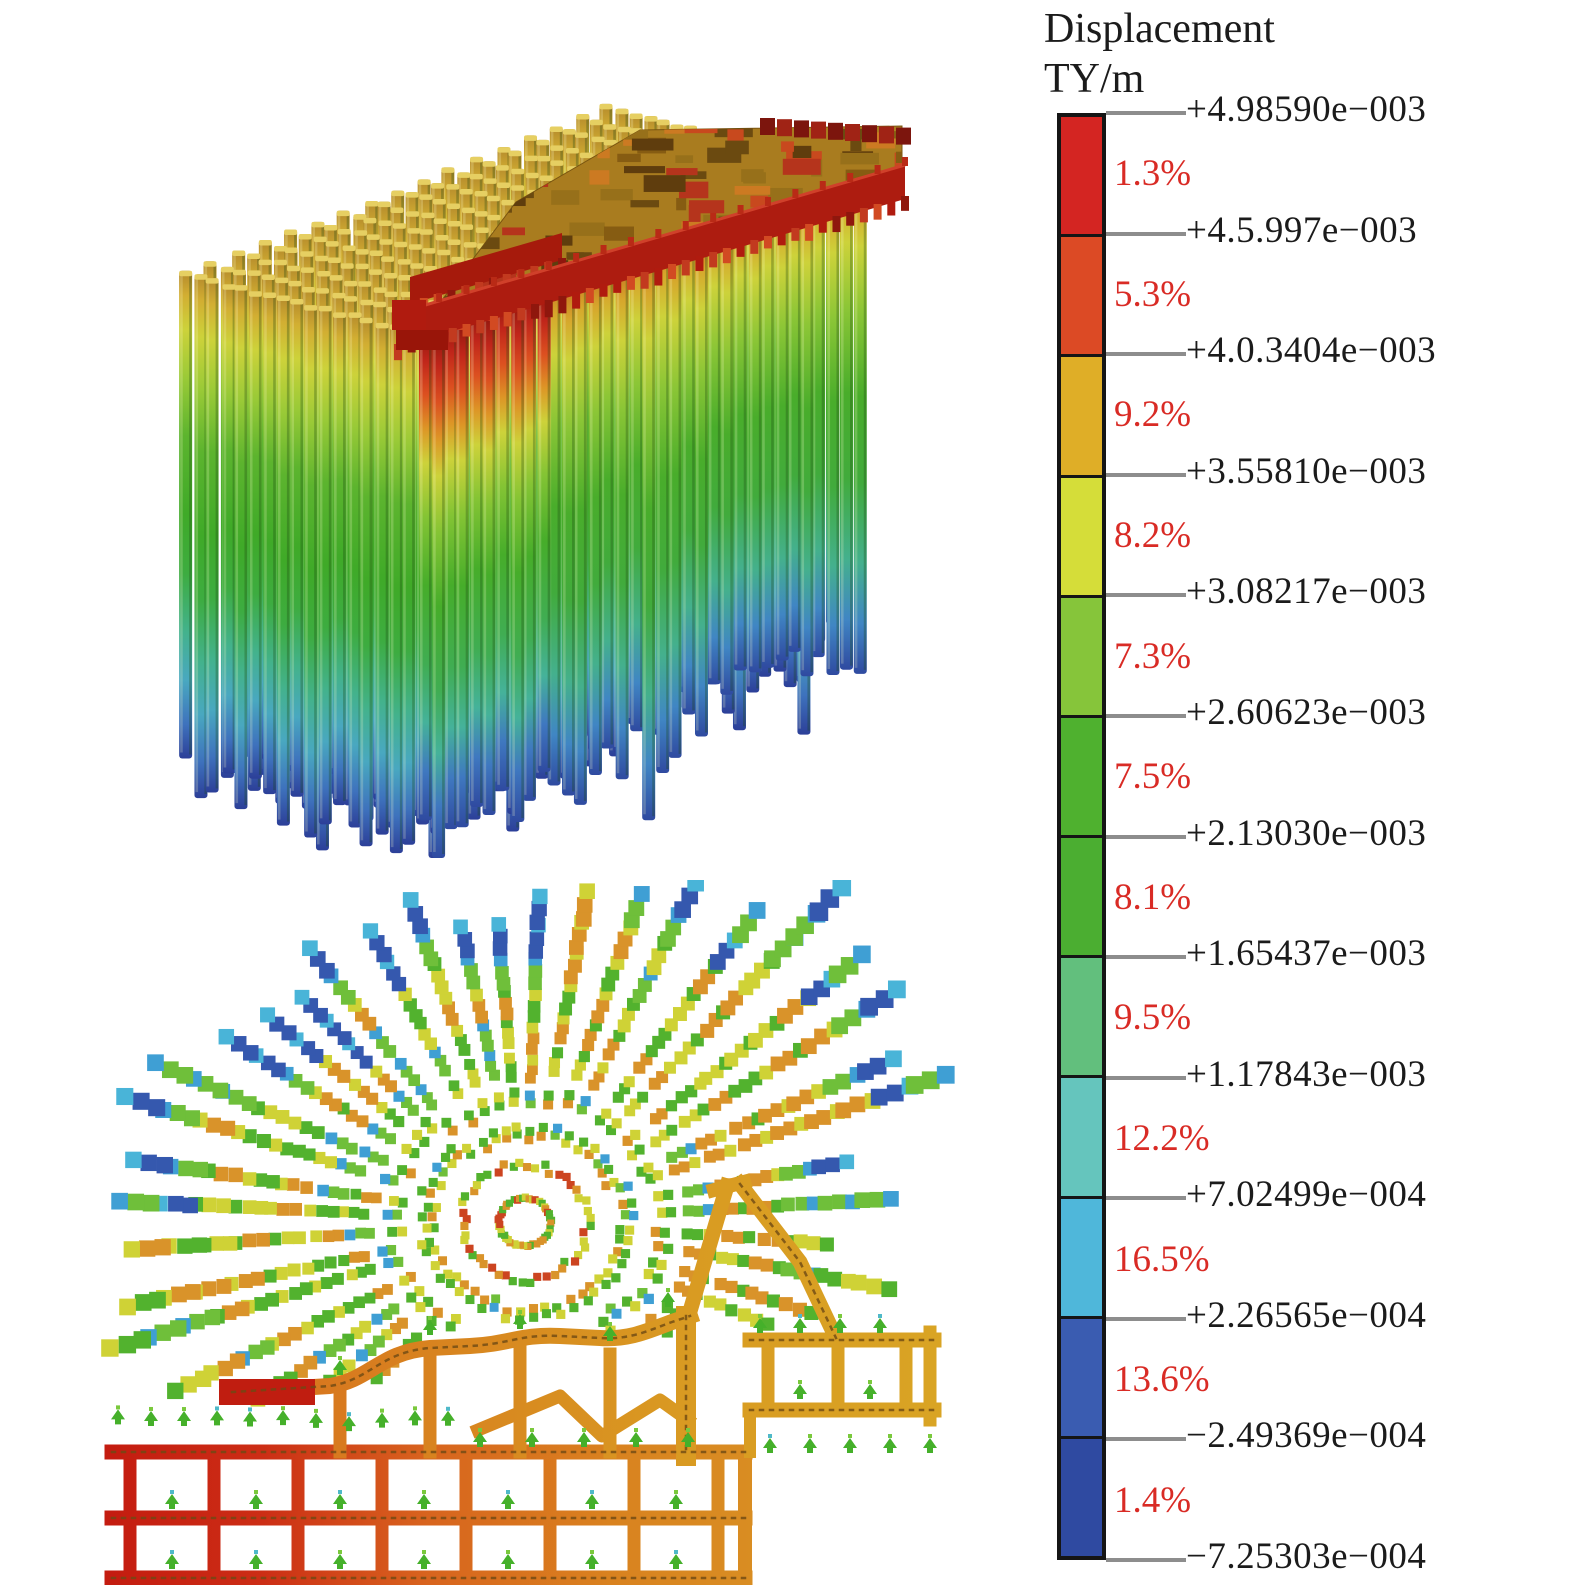 This screenshot has width=1575, height=1585. What do you see at coordinates (1306, 1556) in the screenshot?
I see `legend-tick-value: −7.25303e−004` at bounding box center [1306, 1556].